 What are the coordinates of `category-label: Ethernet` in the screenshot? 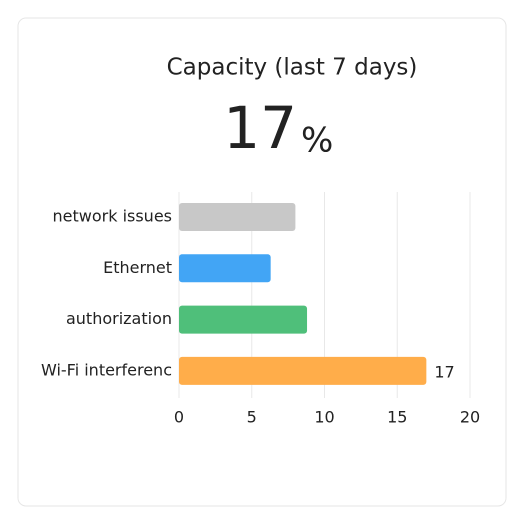 It's located at (137, 267).